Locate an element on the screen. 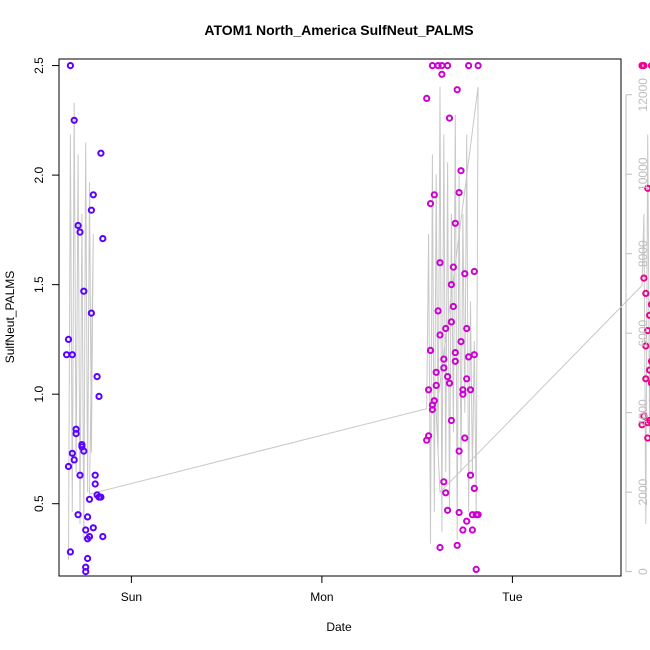 The width and height of the screenshot is (650, 650). secondary-y-tick-label: 10000 is located at coordinates (643, 174).